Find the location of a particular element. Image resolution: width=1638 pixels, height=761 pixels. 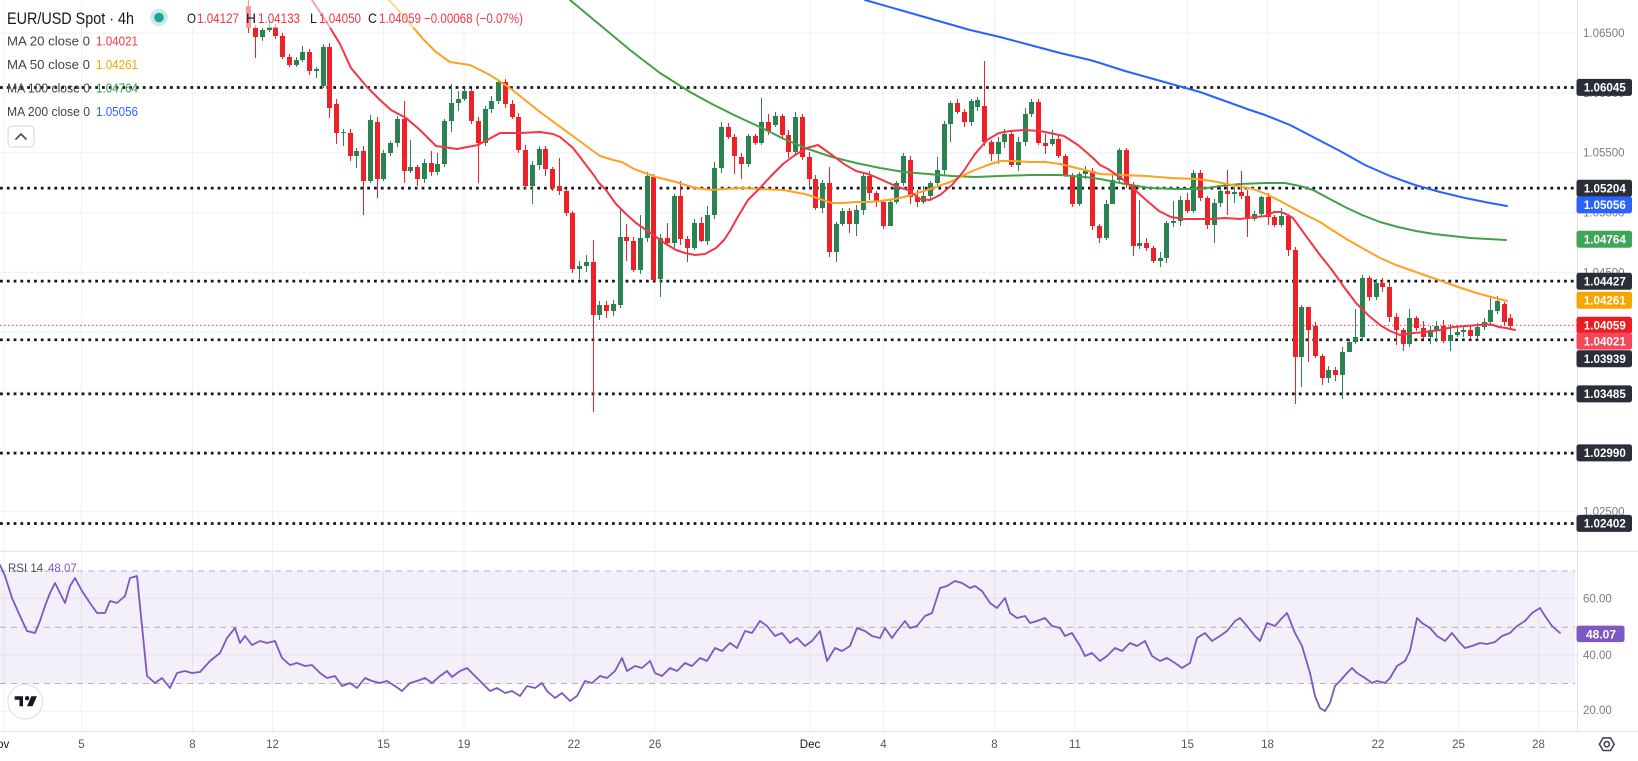

svg-text: H is located at coordinates (251, 18).